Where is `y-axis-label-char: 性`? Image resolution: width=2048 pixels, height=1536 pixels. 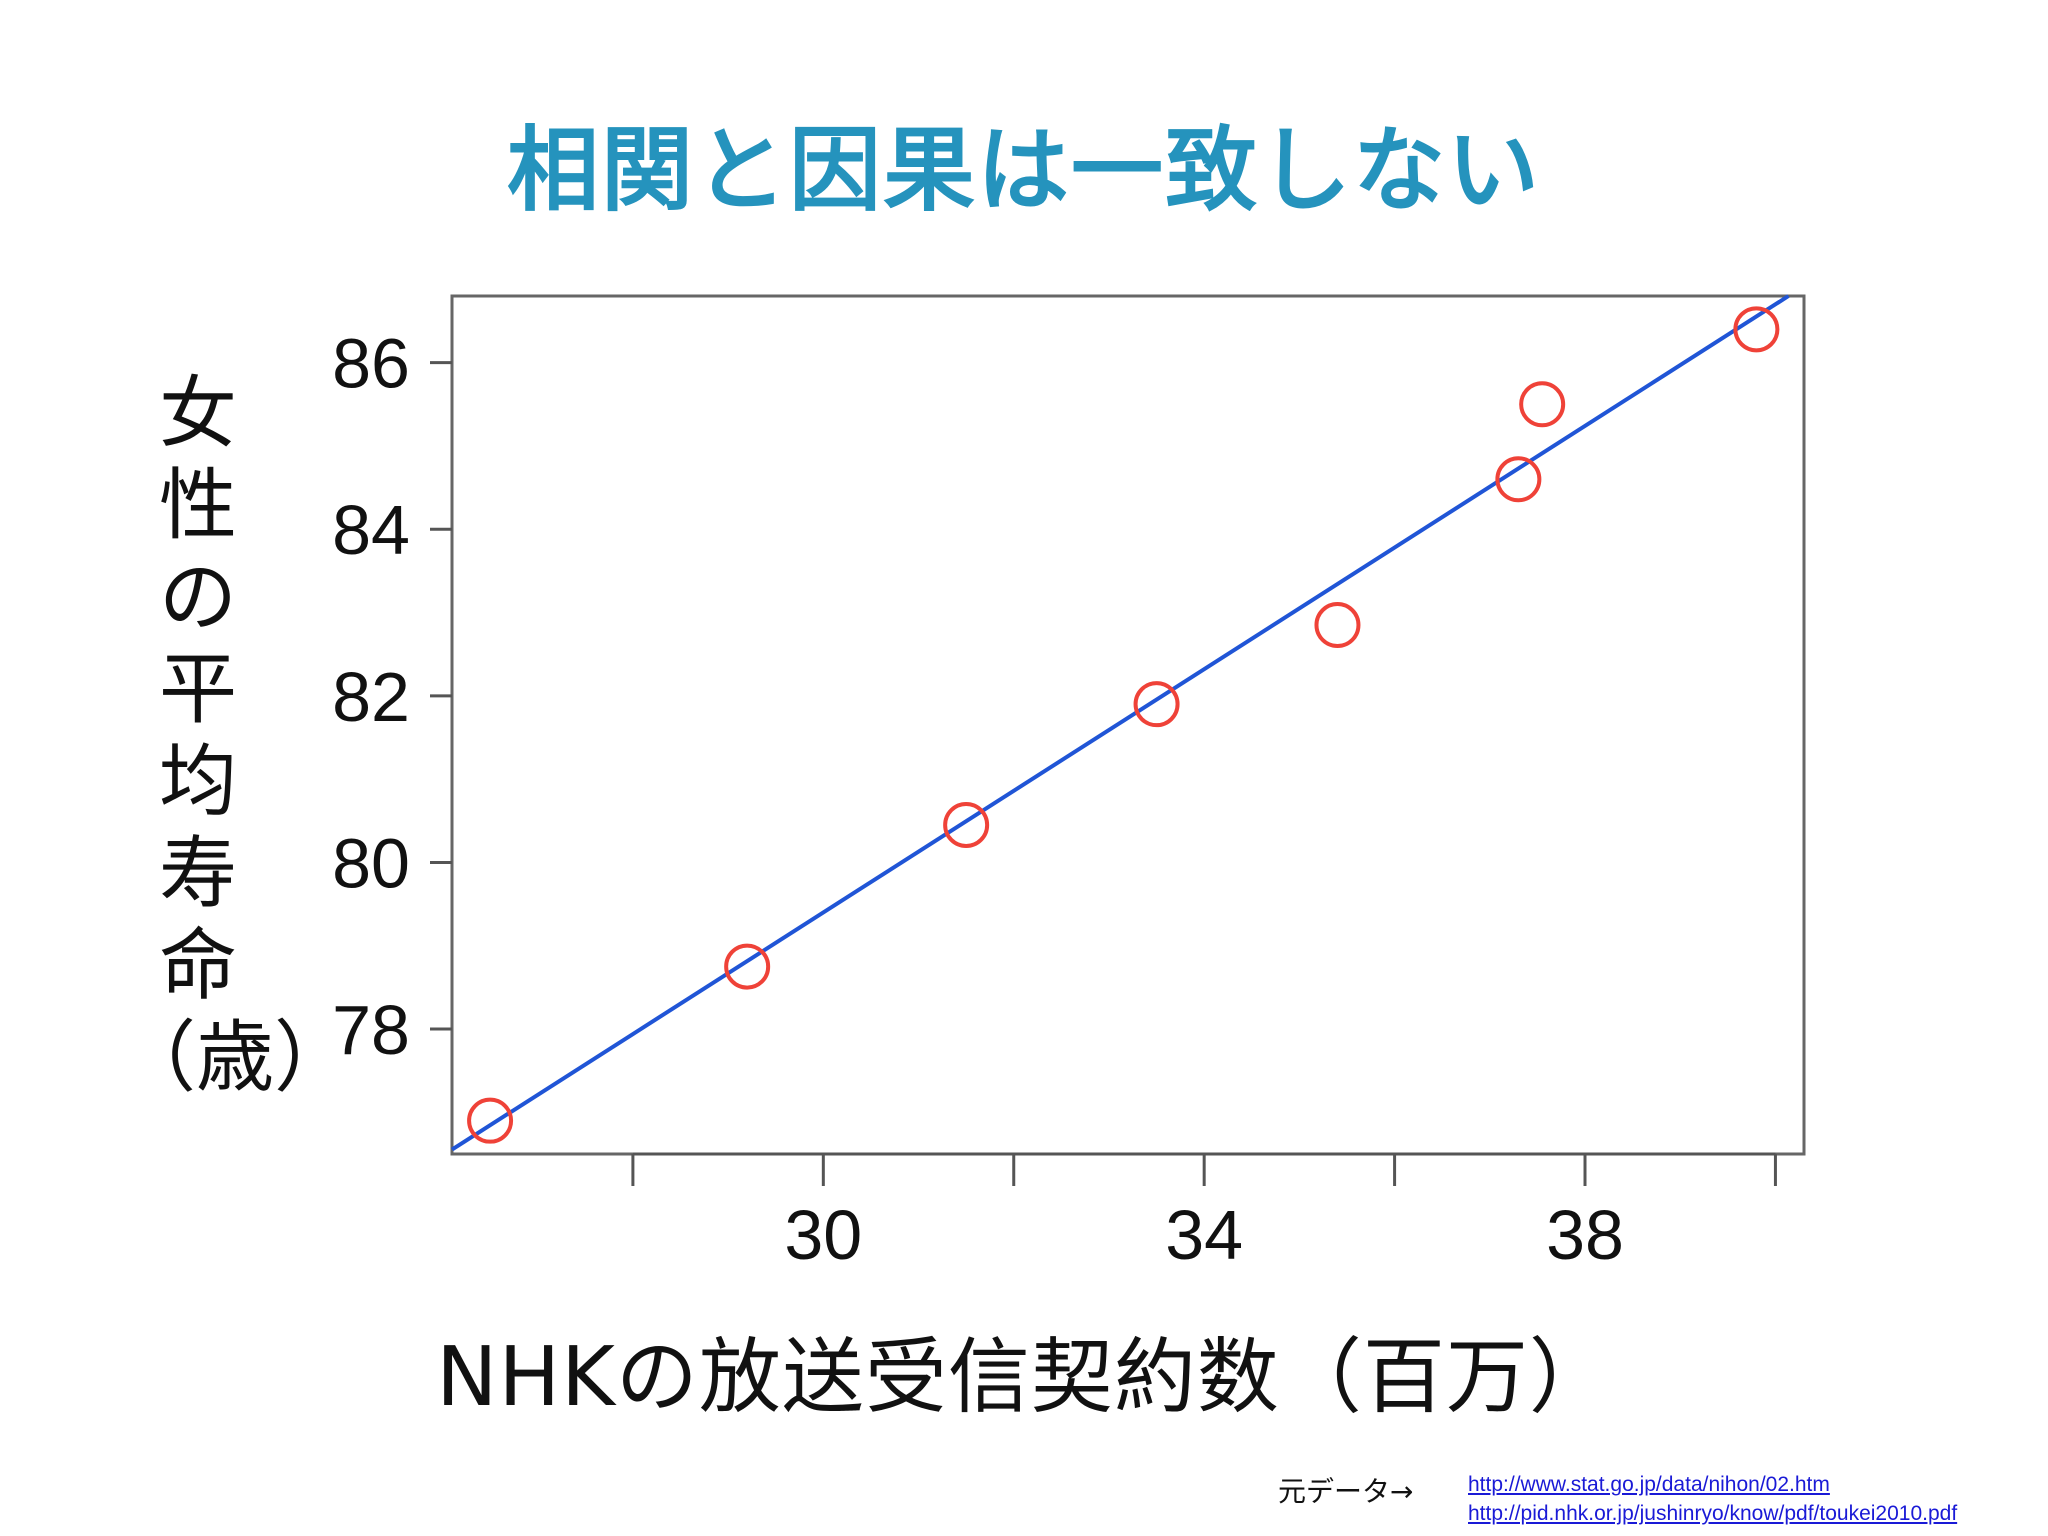
y-axis-label-char: 性 is located at coordinates (197, 506).